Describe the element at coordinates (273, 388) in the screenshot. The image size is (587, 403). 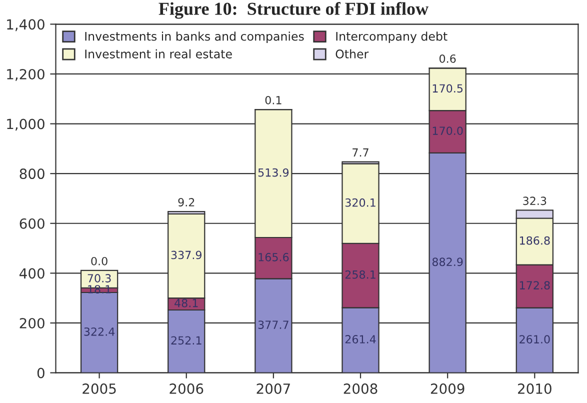
I see `x-tick-label: 2007` at that location.